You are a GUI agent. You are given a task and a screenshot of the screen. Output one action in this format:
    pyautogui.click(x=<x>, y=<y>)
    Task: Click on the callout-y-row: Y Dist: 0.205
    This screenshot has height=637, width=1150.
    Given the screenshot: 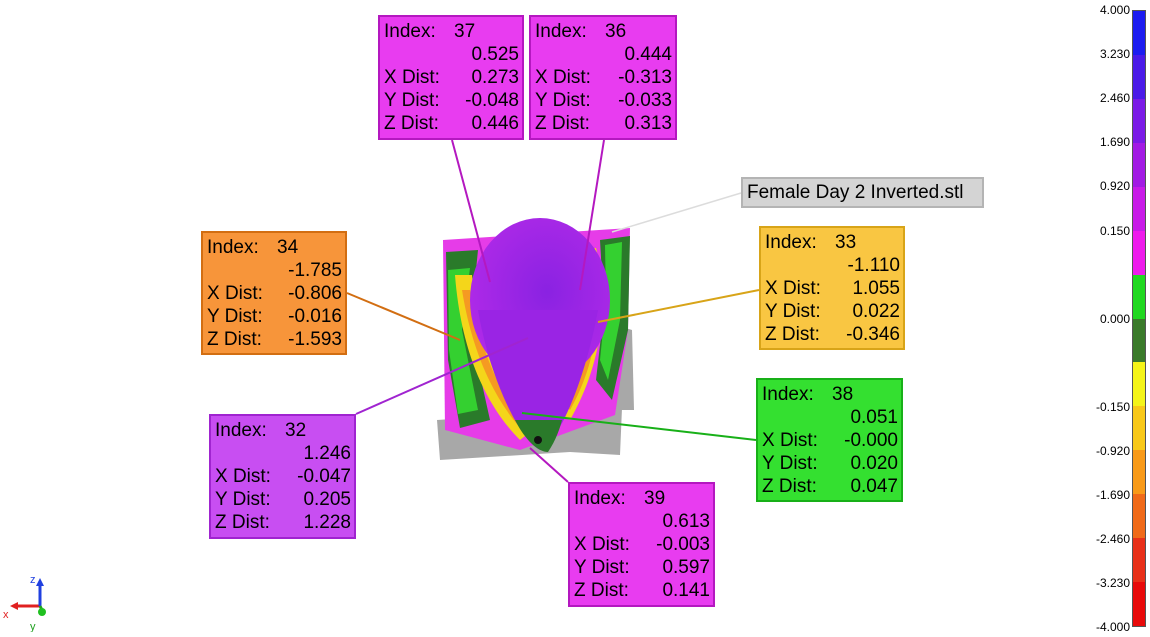 What is the action you would take?
    pyautogui.click(x=283, y=499)
    